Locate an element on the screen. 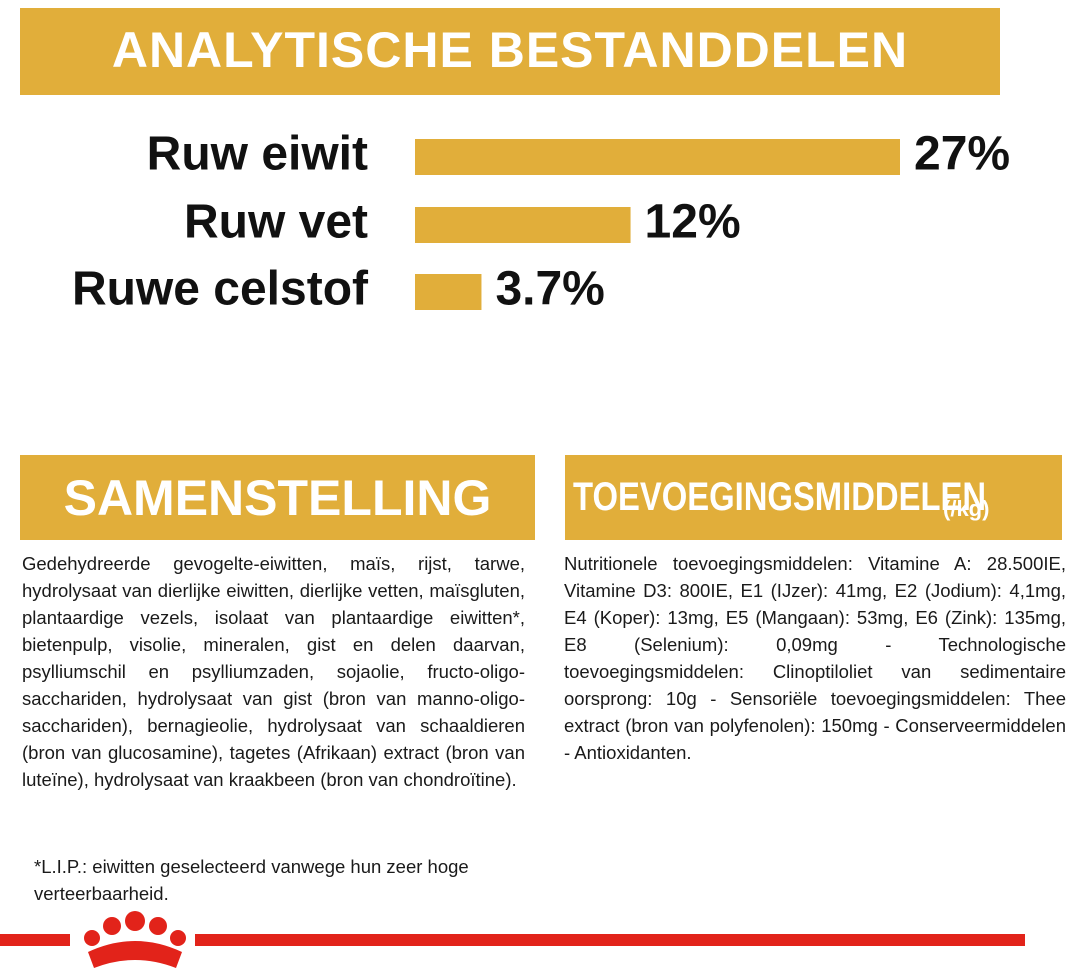 This screenshot has height=975, width=1080. crown-logo is located at coordinates (135, 939).